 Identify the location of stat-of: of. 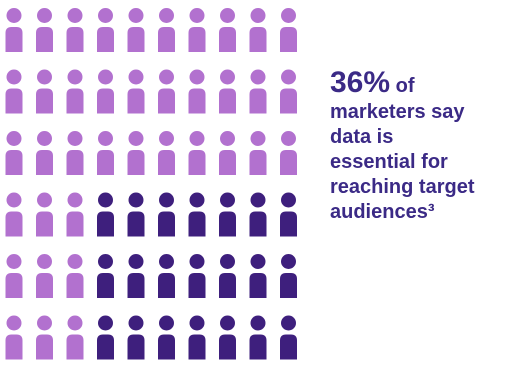
(405, 86).